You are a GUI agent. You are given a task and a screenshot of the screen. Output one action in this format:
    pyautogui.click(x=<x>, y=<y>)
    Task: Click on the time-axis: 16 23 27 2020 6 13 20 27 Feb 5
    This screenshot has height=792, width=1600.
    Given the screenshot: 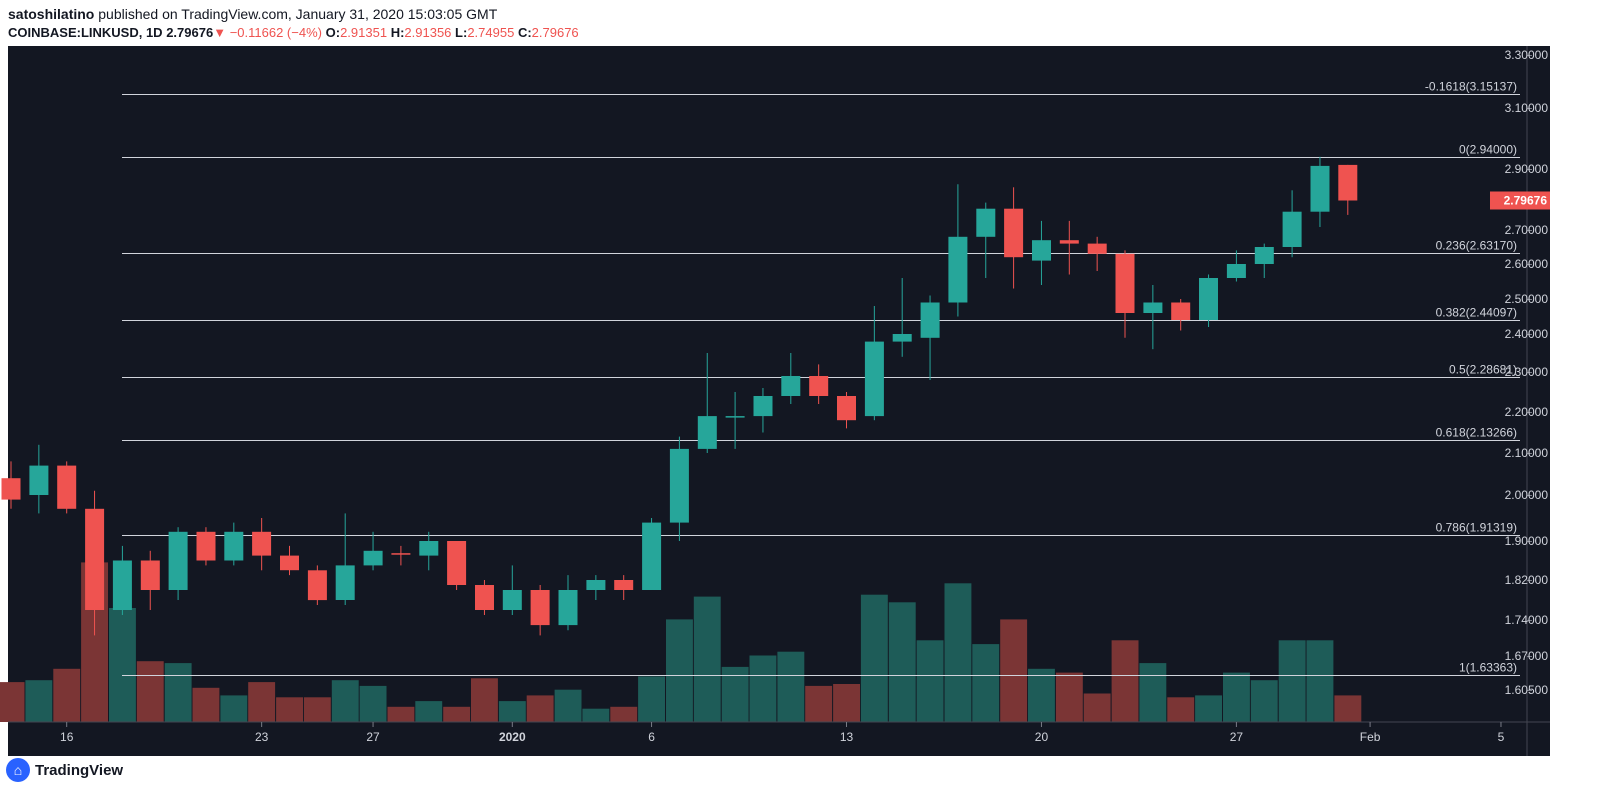 What is the action you would take?
    pyautogui.click(x=782, y=733)
    